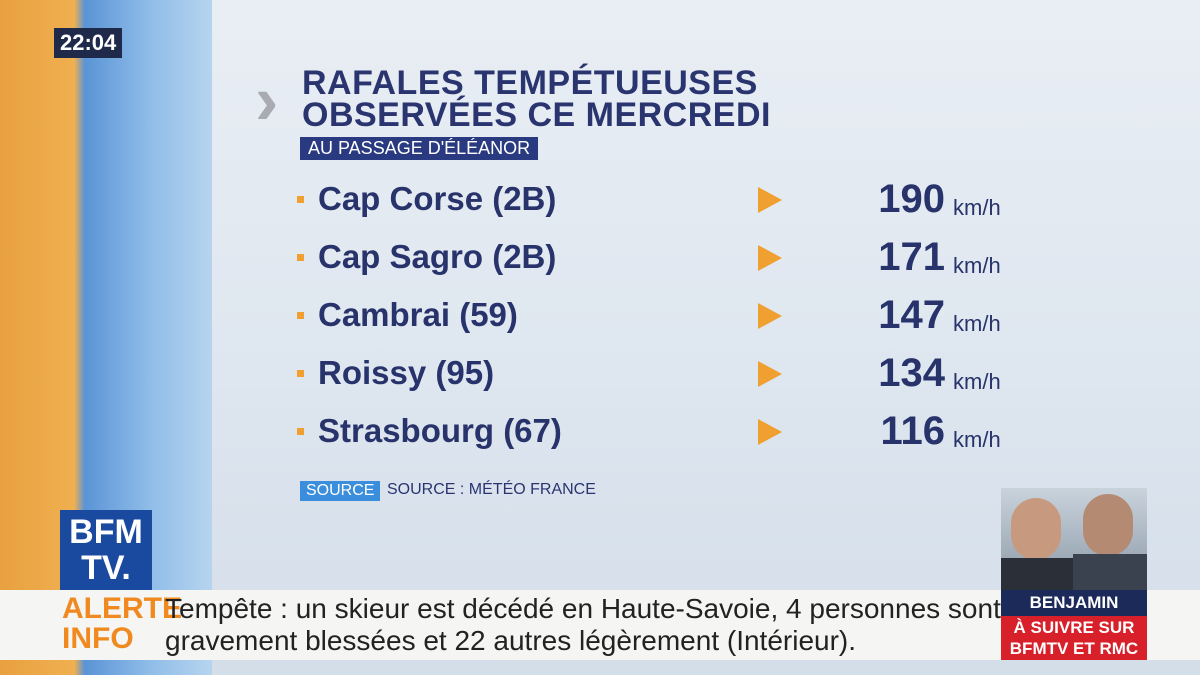 This screenshot has width=1200, height=675. What do you see at coordinates (406, 372) in the screenshot?
I see `place: Roissy (95)` at bounding box center [406, 372].